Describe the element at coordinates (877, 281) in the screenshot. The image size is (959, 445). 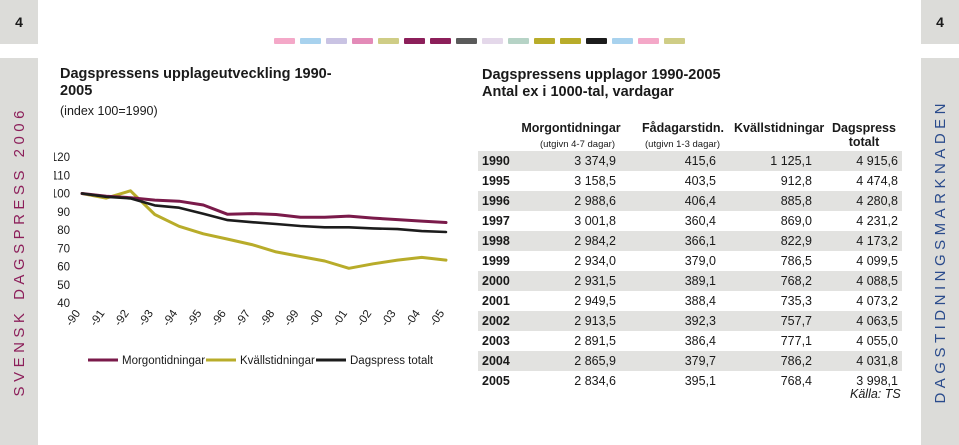
I see `table-cell: 4 088,5` at that location.